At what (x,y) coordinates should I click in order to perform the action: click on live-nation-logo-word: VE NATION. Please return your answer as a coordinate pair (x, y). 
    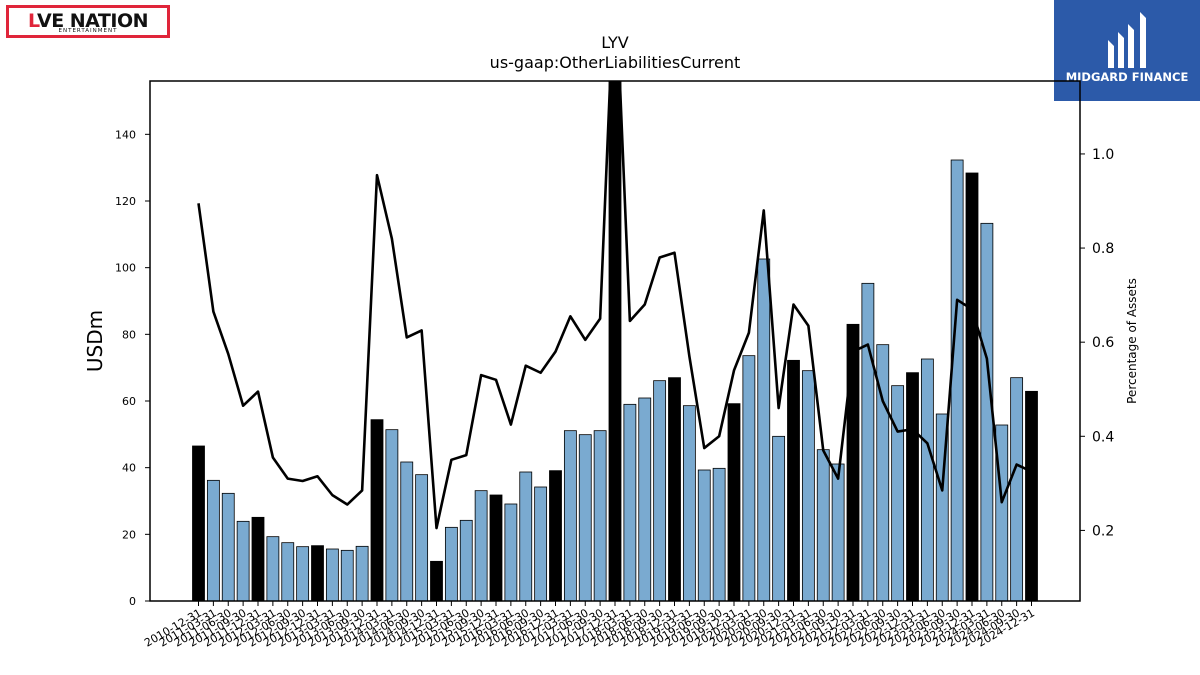
    Looking at the image, I should click on (92, 21).